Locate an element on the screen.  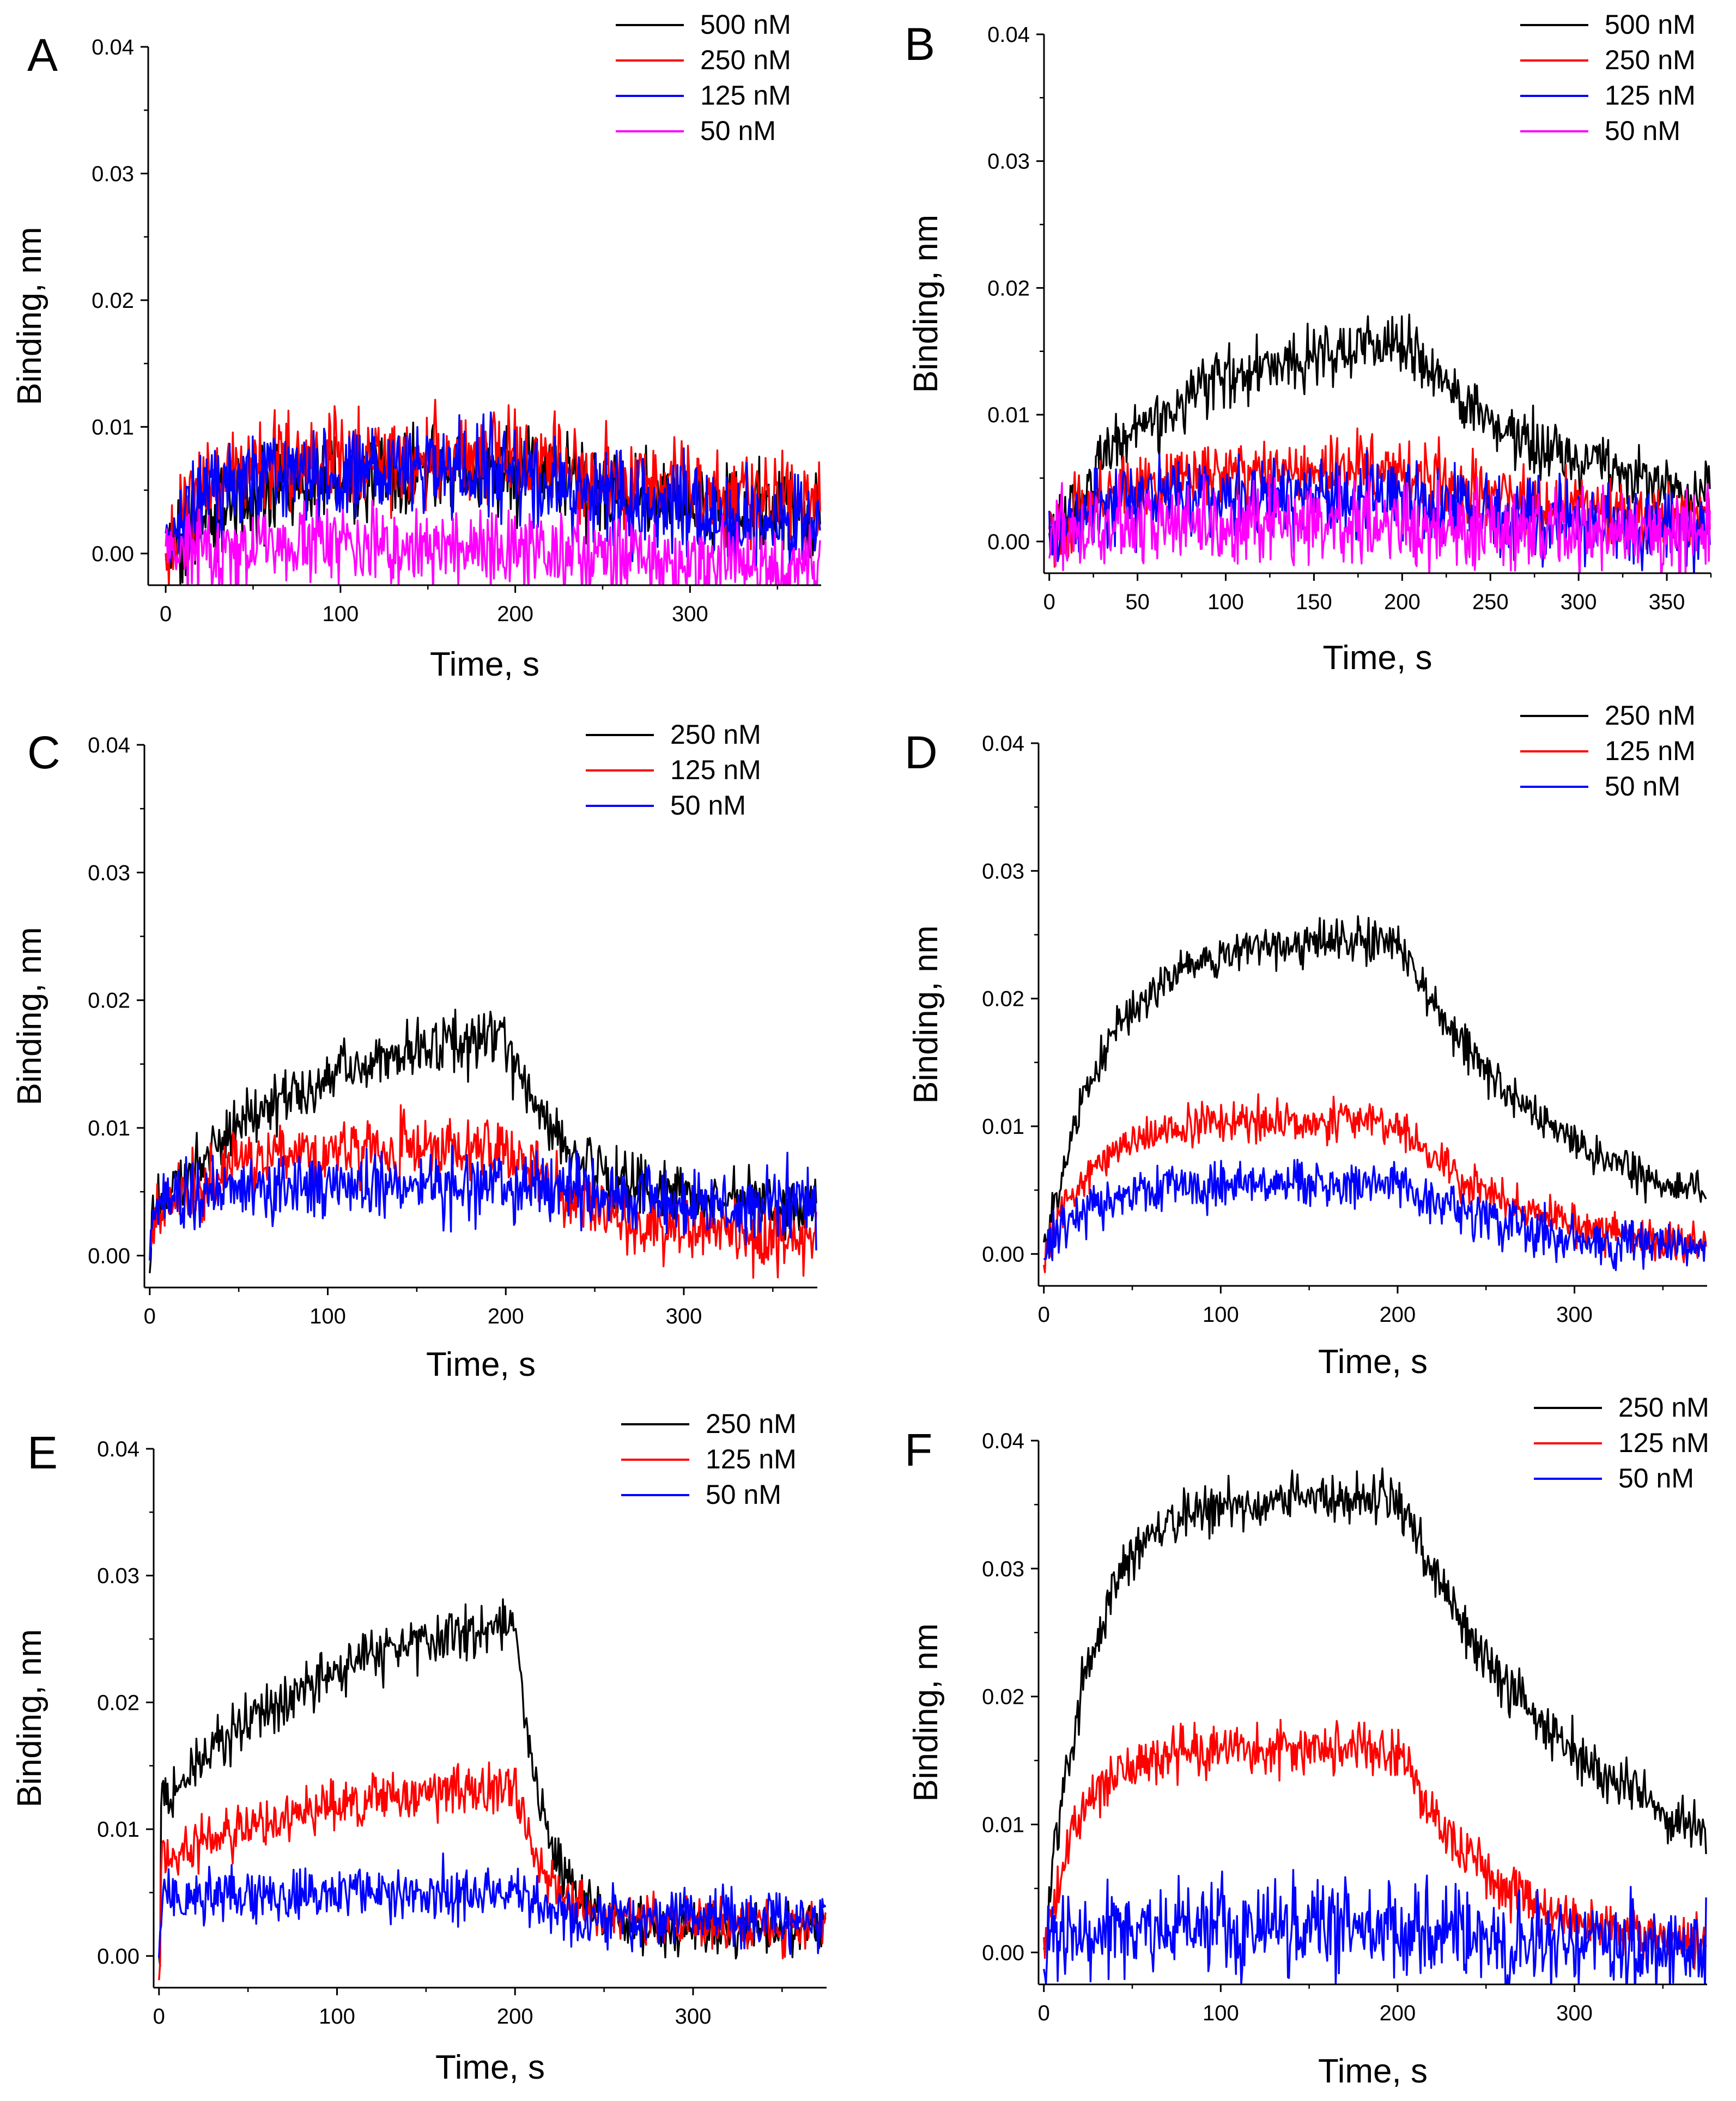
x-tick-label-d: 200 is located at coordinates (1398, 1315).